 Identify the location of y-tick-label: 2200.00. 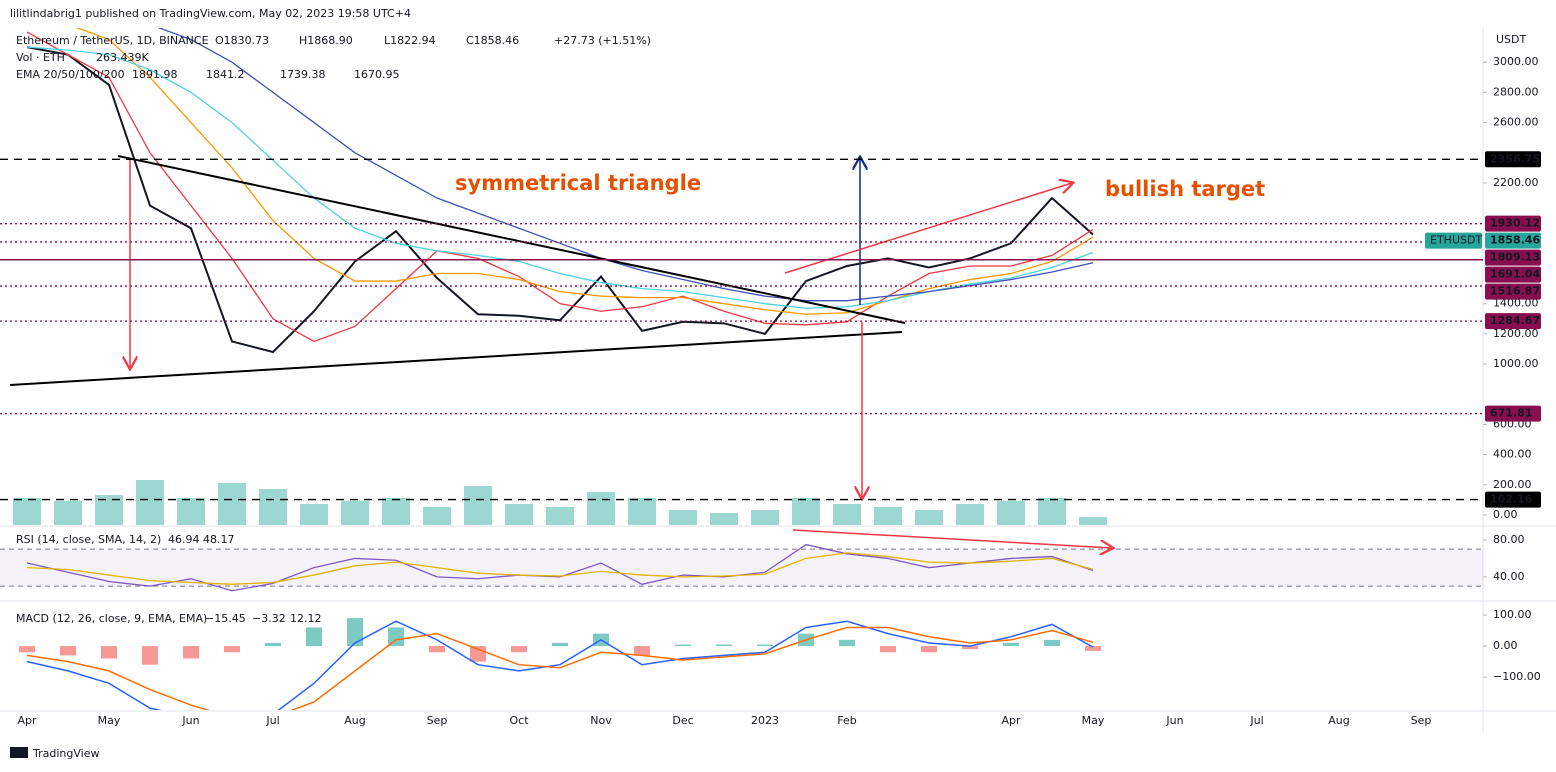
(1516, 182).